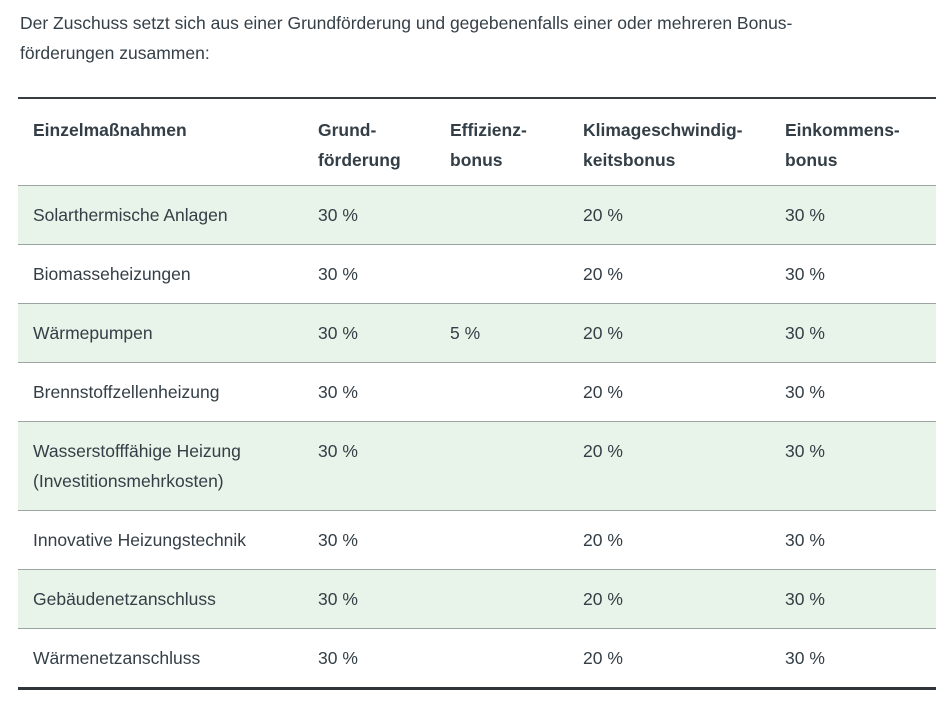 Image resolution: width=947 pixels, height=702 pixels. Describe the element at coordinates (130, 215) in the screenshot. I see `measure-name: Solarthermische Anlagen` at that location.